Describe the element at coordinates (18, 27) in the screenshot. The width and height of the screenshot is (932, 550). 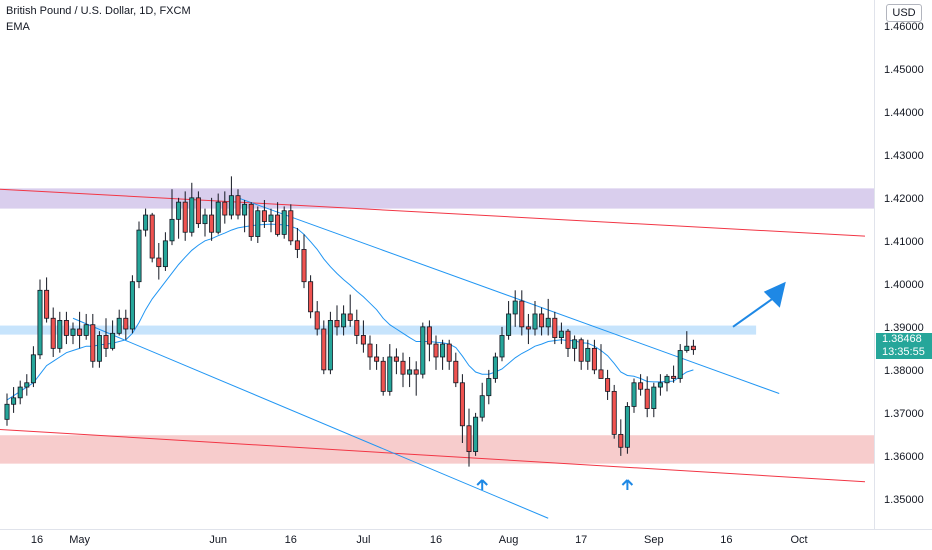
I see `indicator-label: EMA` at that location.